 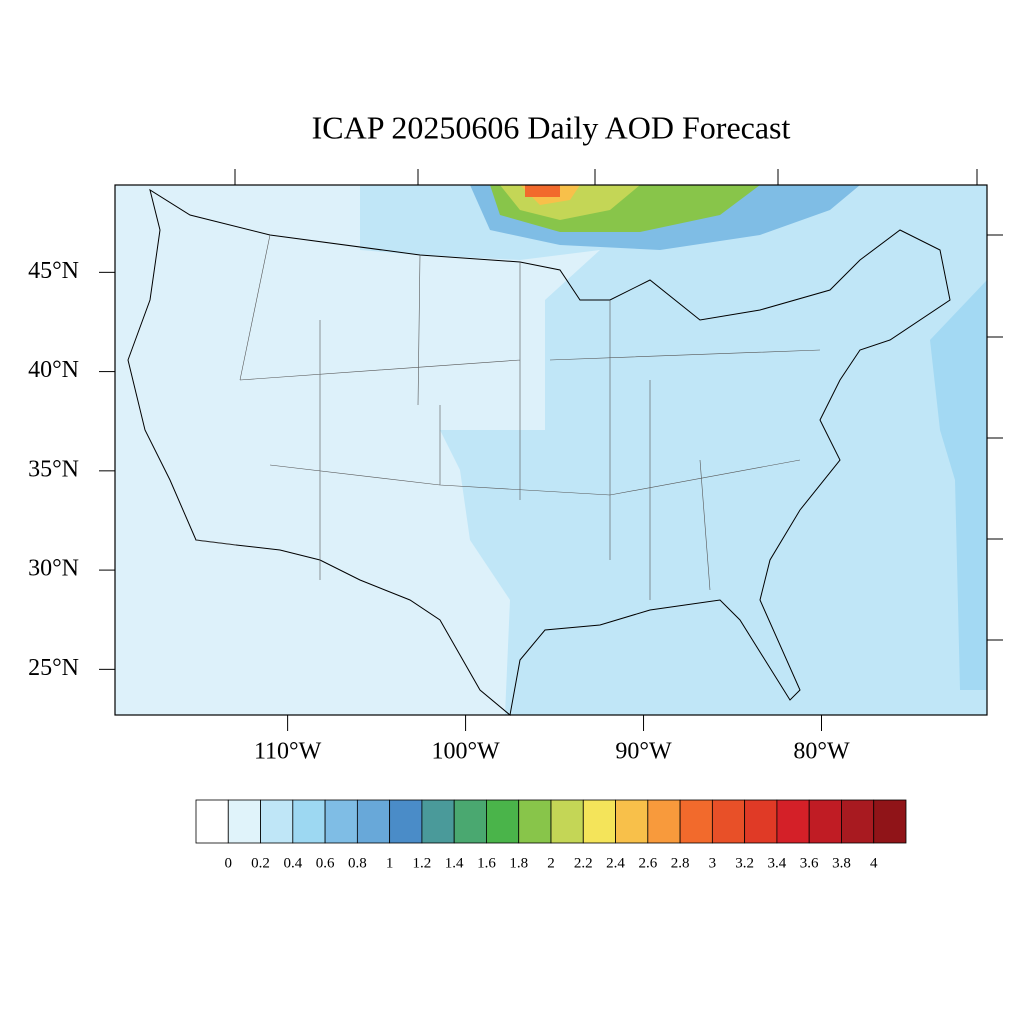 I want to click on colorbar-label: 2.6, so click(x=647, y=863).